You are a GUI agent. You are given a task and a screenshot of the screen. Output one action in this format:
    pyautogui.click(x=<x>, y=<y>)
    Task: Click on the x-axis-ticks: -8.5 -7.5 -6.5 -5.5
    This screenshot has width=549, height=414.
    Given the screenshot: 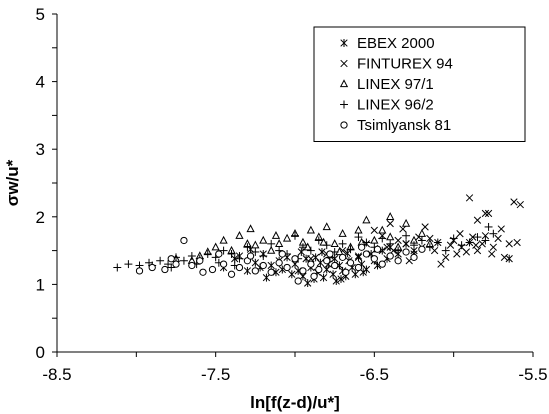 What is the action you would take?
    pyautogui.click(x=295, y=368)
    